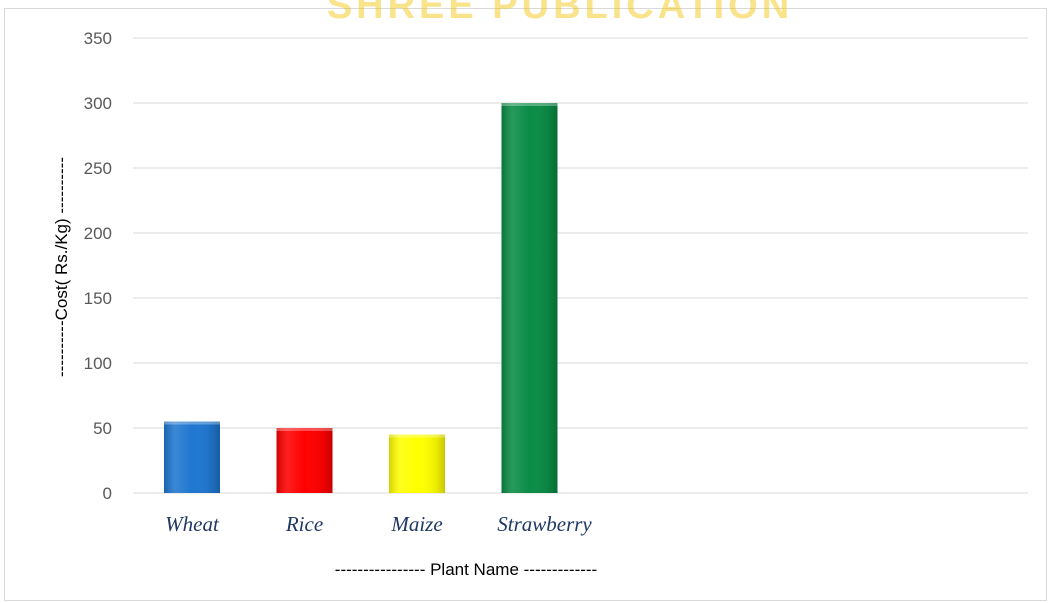 This screenshot has height=603, width=1049. What do you see at coordinates (416, 524) in the screenshot?
I see `x-category-label: Maize` at bounding box center [416, 524].